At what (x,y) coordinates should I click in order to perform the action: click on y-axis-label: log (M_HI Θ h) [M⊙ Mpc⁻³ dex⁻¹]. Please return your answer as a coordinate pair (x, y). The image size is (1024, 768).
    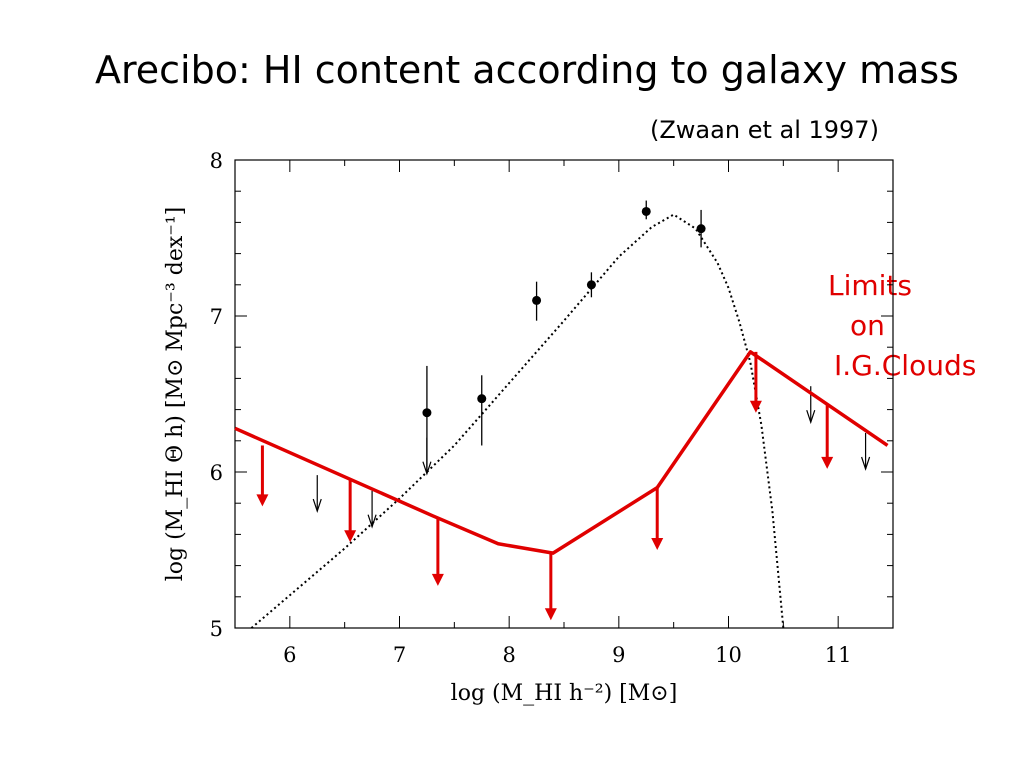
    Looking at the image, I should click on (175, 394).